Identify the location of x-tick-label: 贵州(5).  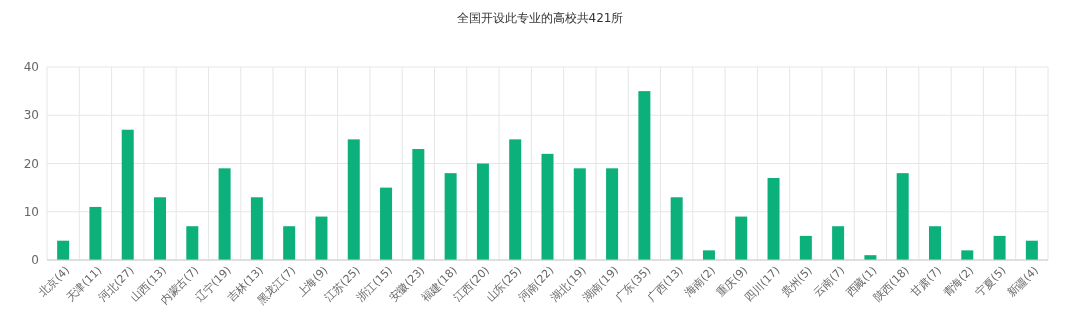
(797, 281).